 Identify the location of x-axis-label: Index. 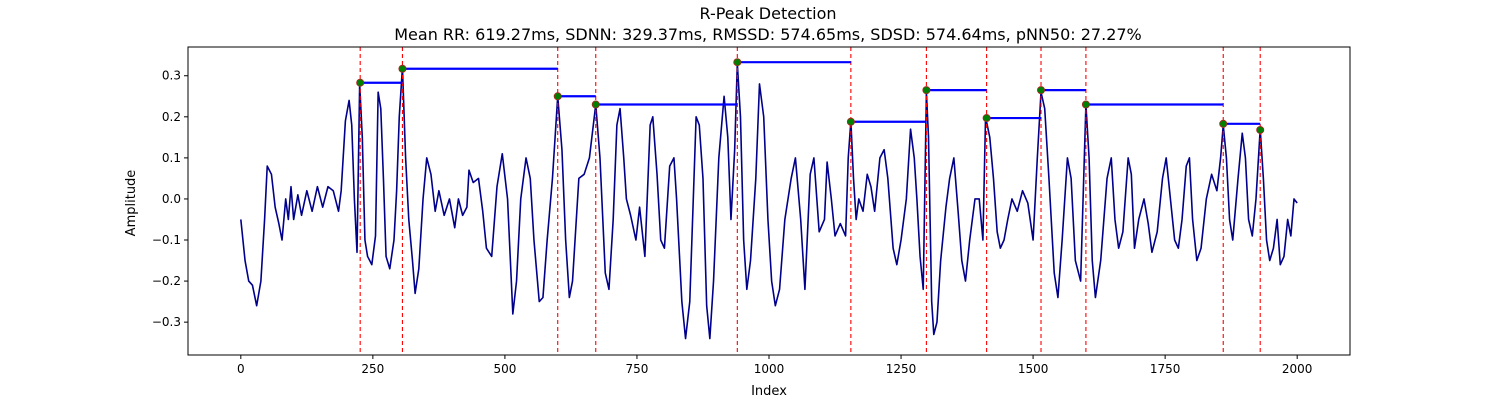
(769, 391).